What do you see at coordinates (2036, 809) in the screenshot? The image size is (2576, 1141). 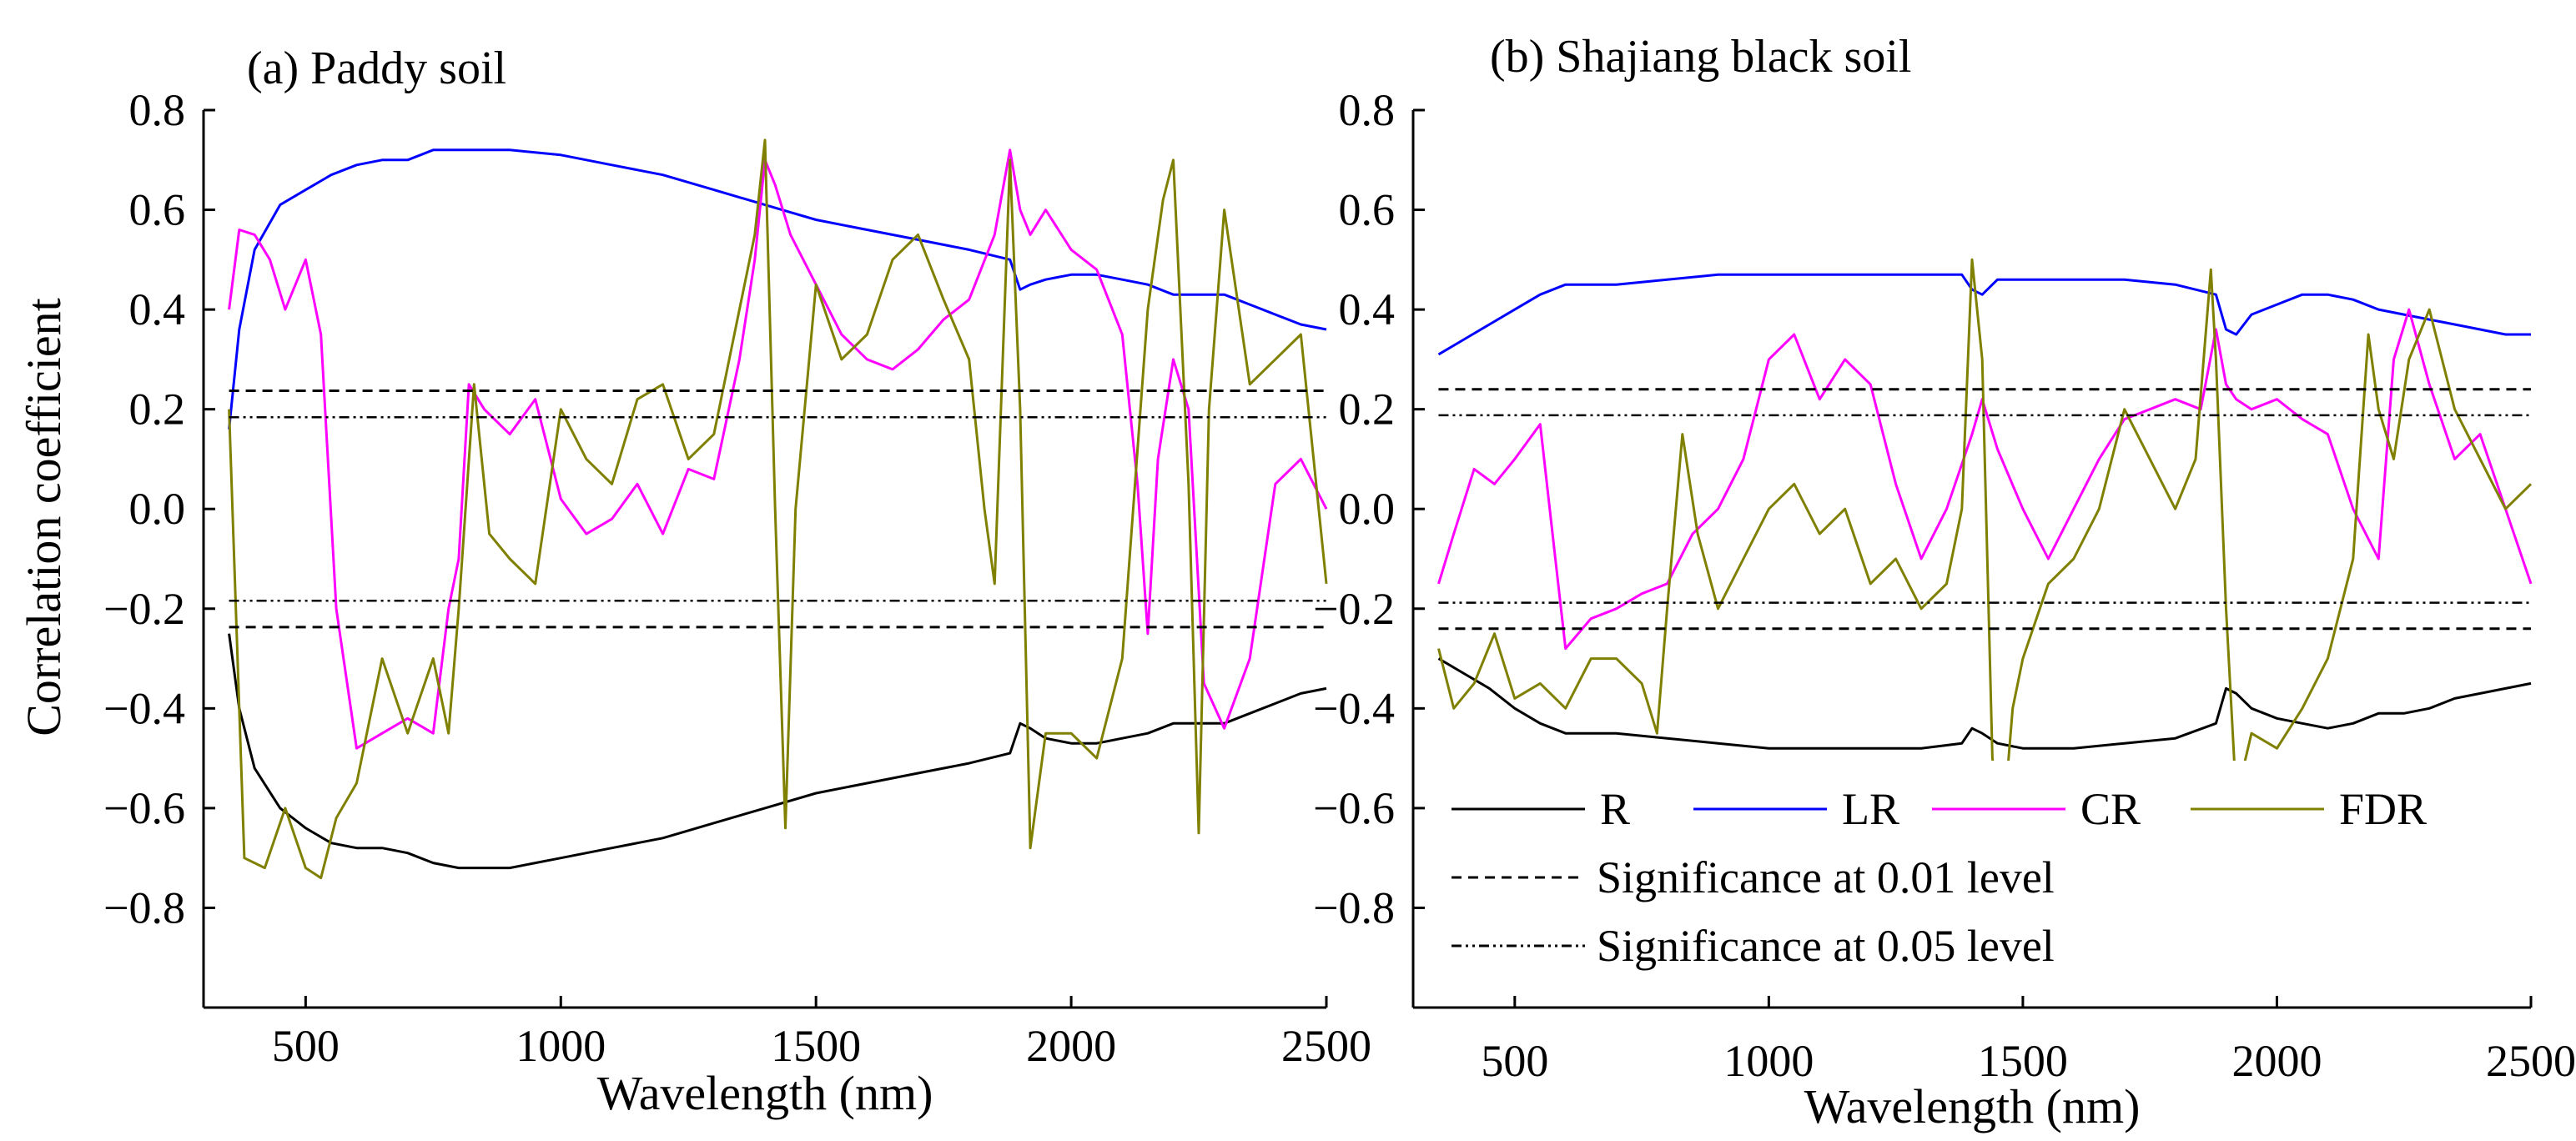 I see `legend-entry-cr: CR` at bounding box center [2036, 809].